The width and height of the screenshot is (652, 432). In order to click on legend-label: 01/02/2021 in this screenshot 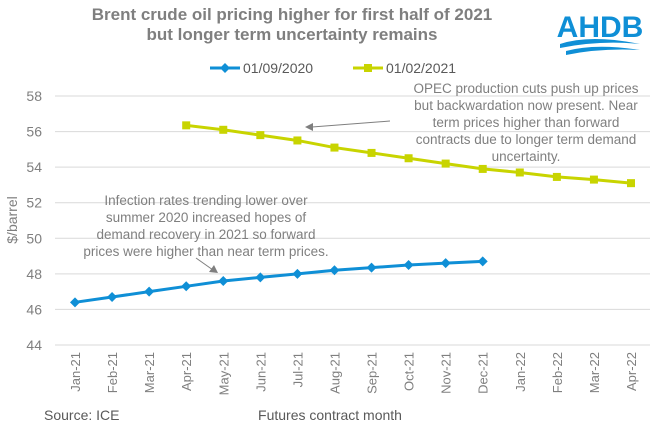, I will do `click(421, 68)`.